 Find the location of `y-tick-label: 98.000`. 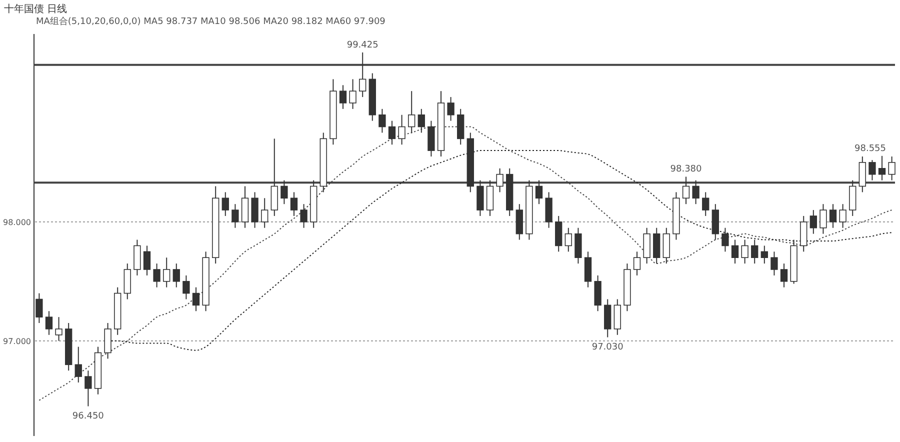

y-tick-label: 98.000 is located at coordinates (17, 222).